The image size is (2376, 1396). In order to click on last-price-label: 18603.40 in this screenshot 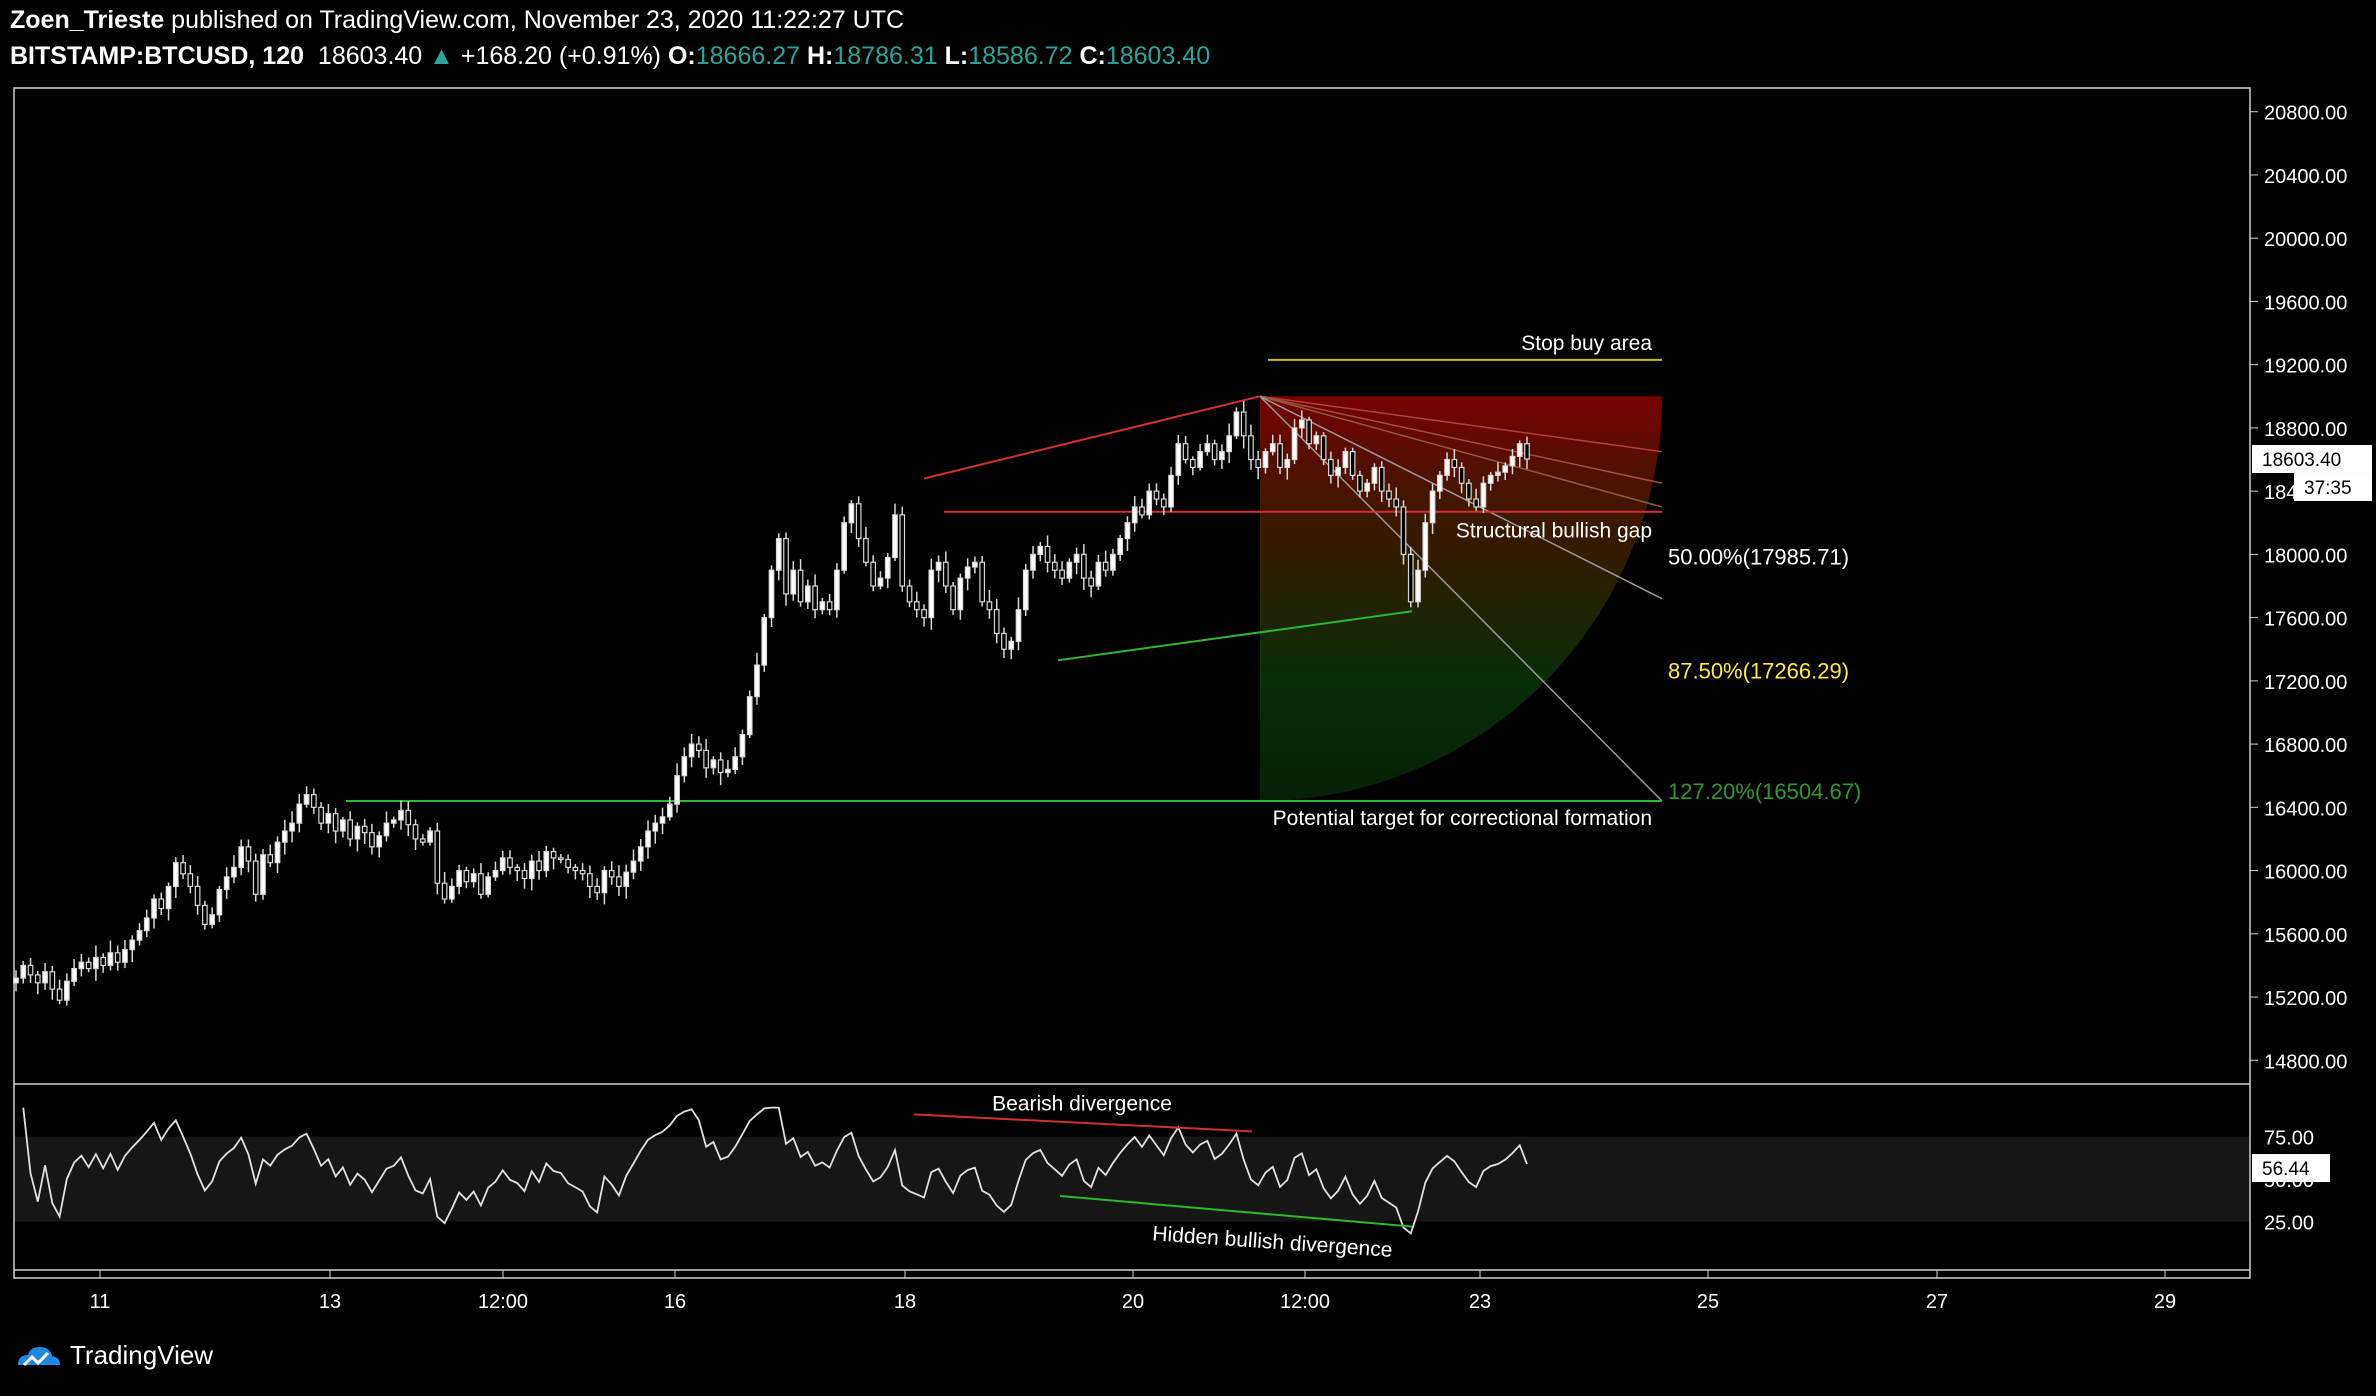, I will do `click(2301, 460)`.